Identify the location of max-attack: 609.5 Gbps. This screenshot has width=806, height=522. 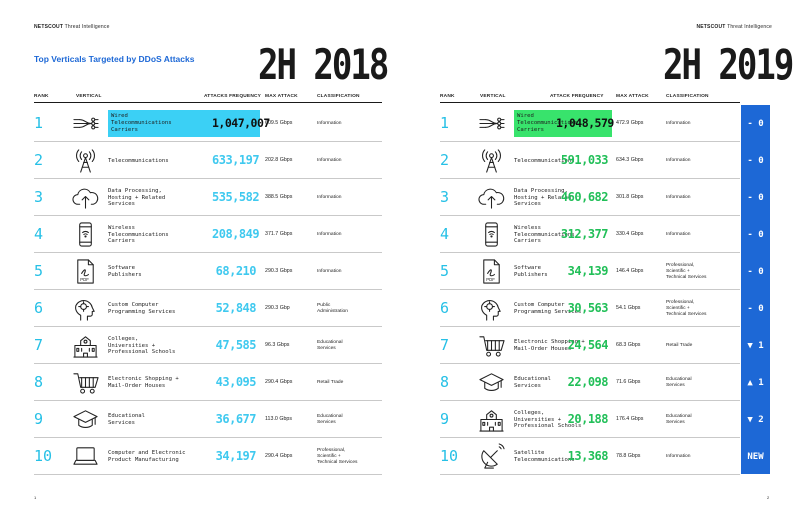
(279, 123).